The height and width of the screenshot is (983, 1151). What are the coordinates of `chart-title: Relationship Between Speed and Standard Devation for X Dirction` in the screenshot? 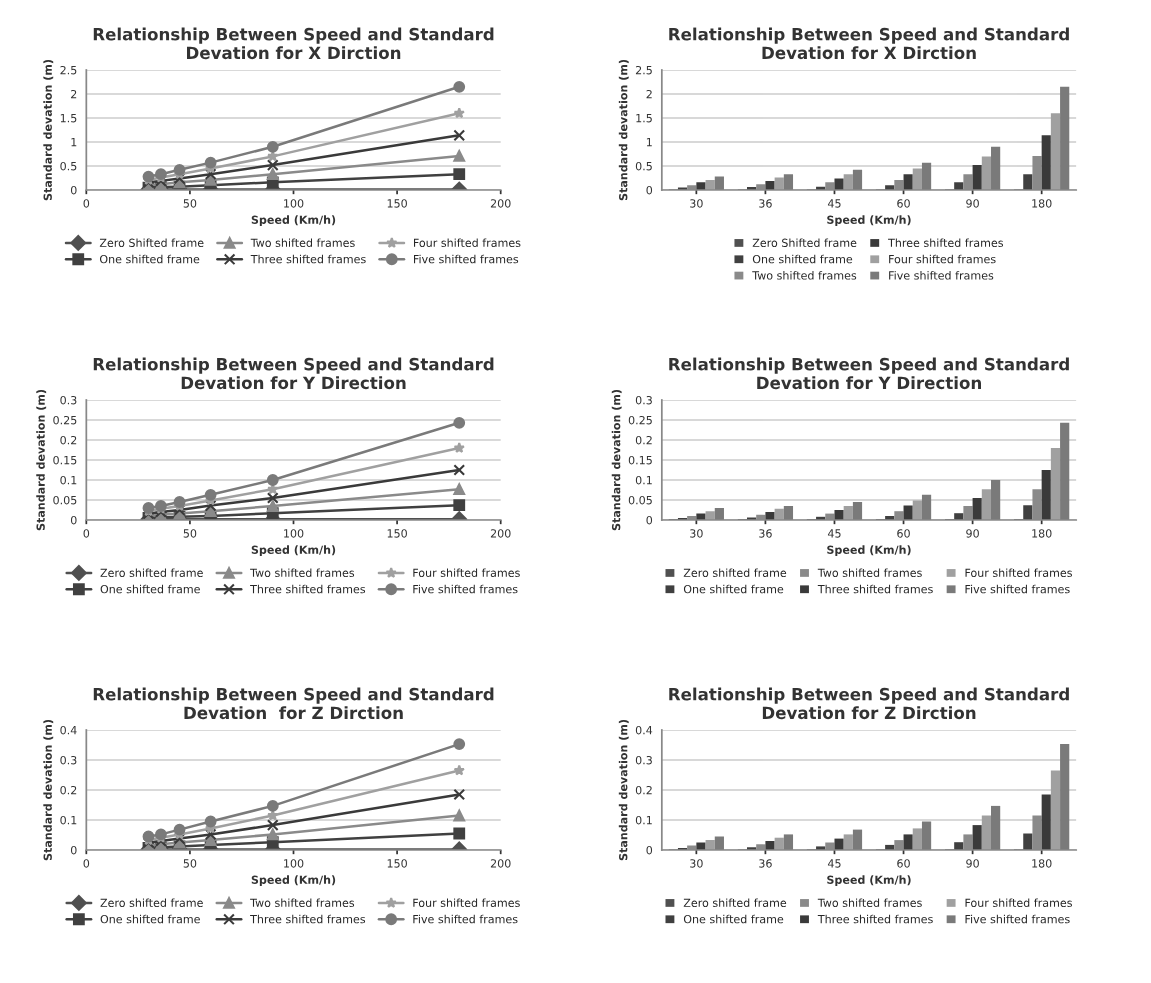 It's located at (869, 43).